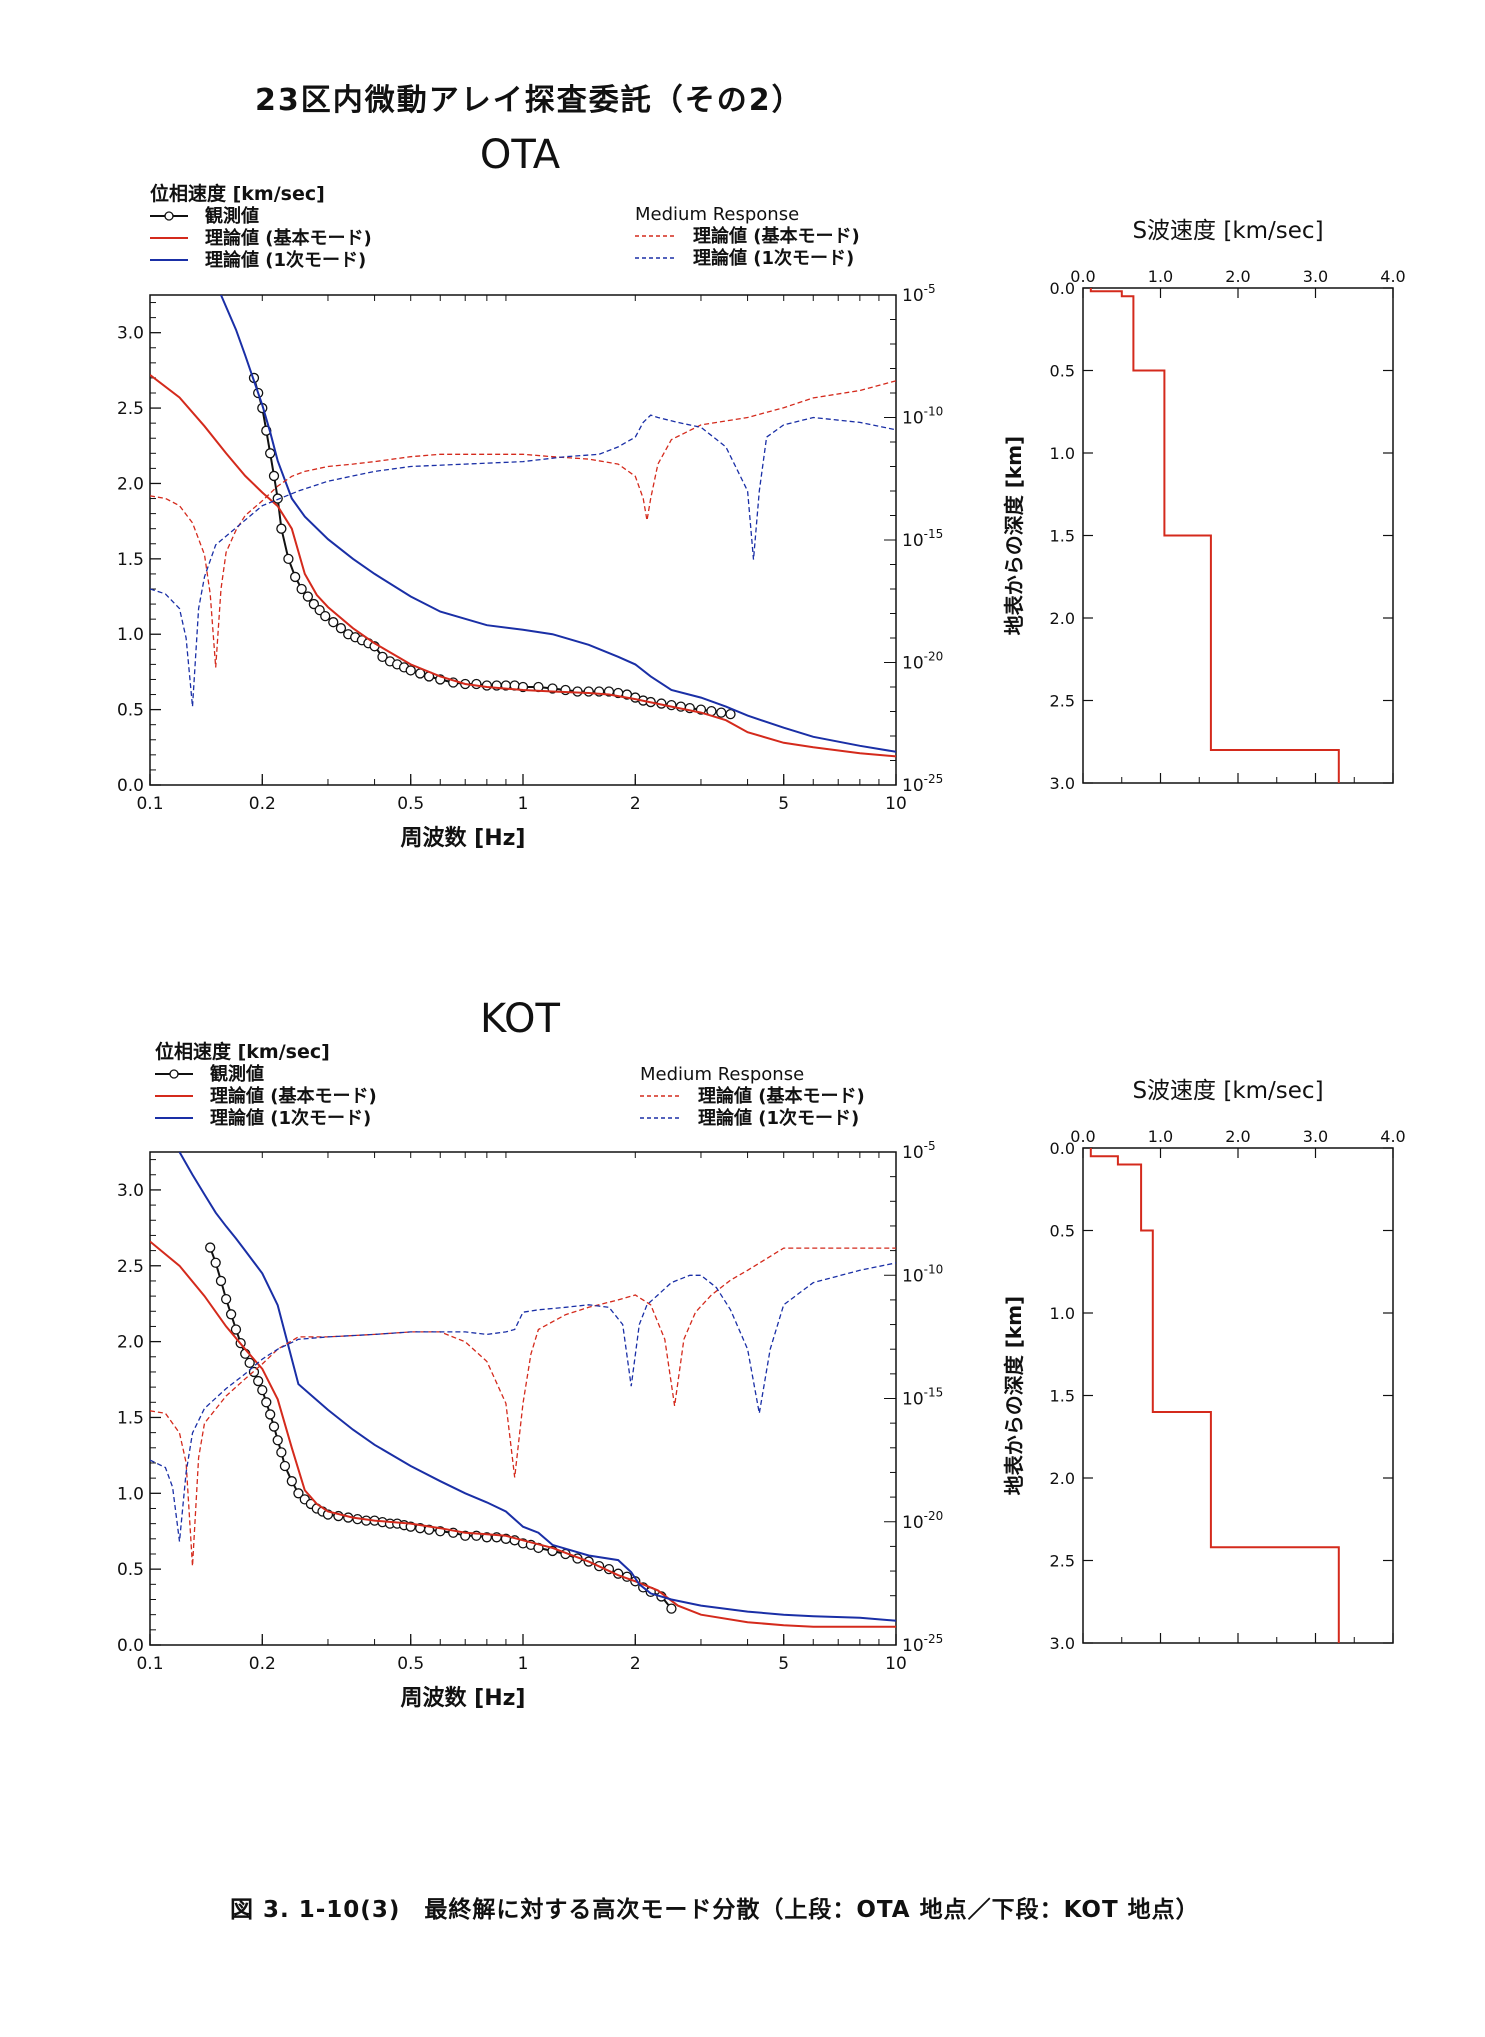 Image resolution: width=1485 pixels, height=2037 pixels. I want to click on plot-frame, so click(523, 540).